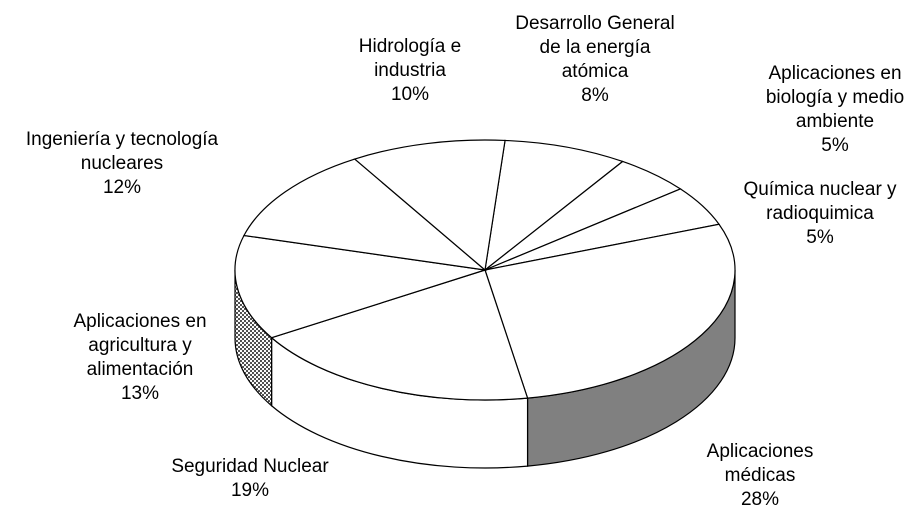 The image size is (917, 517). Describe the element at coordinates (122, 187) in the screenshot. I see `value-label: 12%` at that location.